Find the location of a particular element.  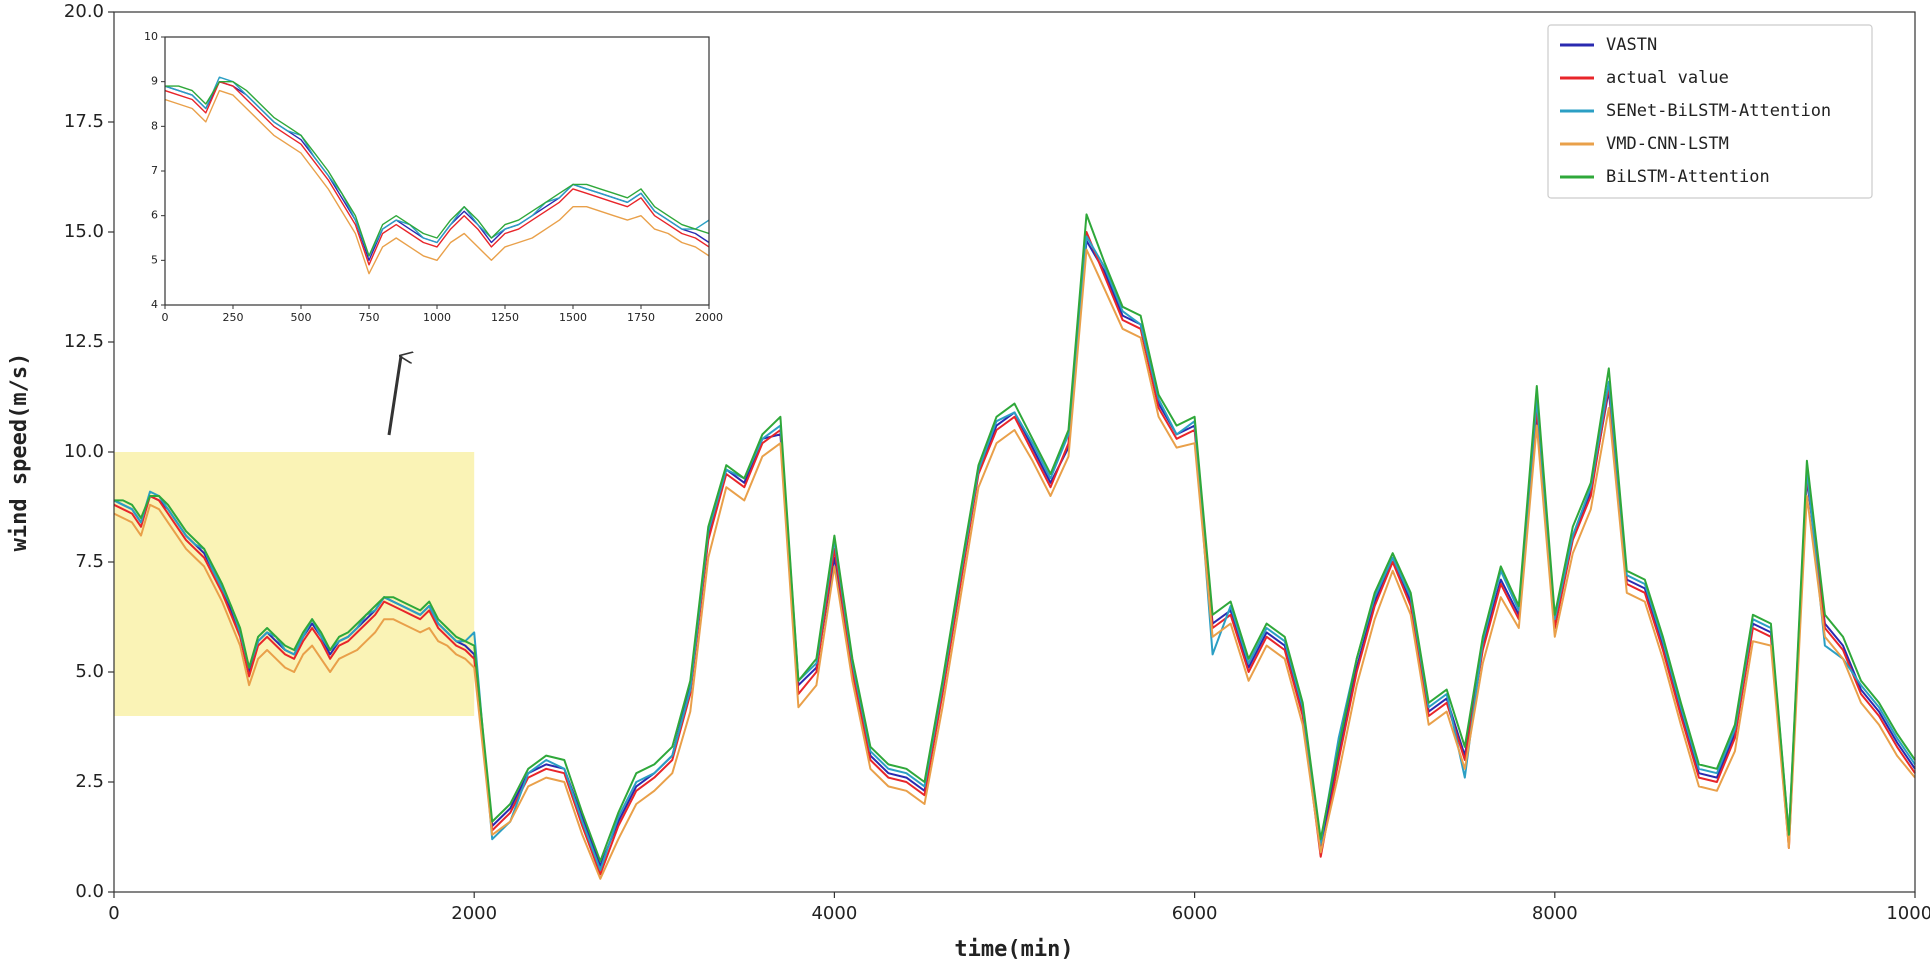

inset-y-tick-label: 5 is located at coordinates (154, 259).